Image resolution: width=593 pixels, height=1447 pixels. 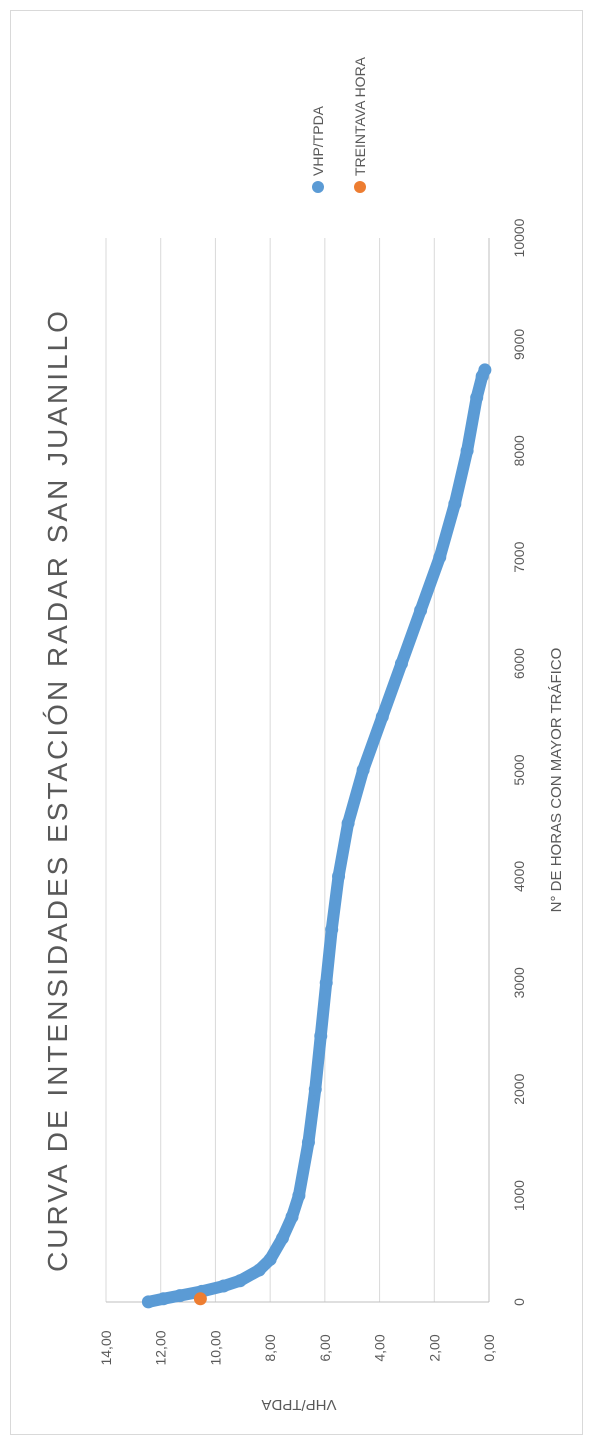 I want to click on x-tick-label: 4000, so click(x=519, y=876).